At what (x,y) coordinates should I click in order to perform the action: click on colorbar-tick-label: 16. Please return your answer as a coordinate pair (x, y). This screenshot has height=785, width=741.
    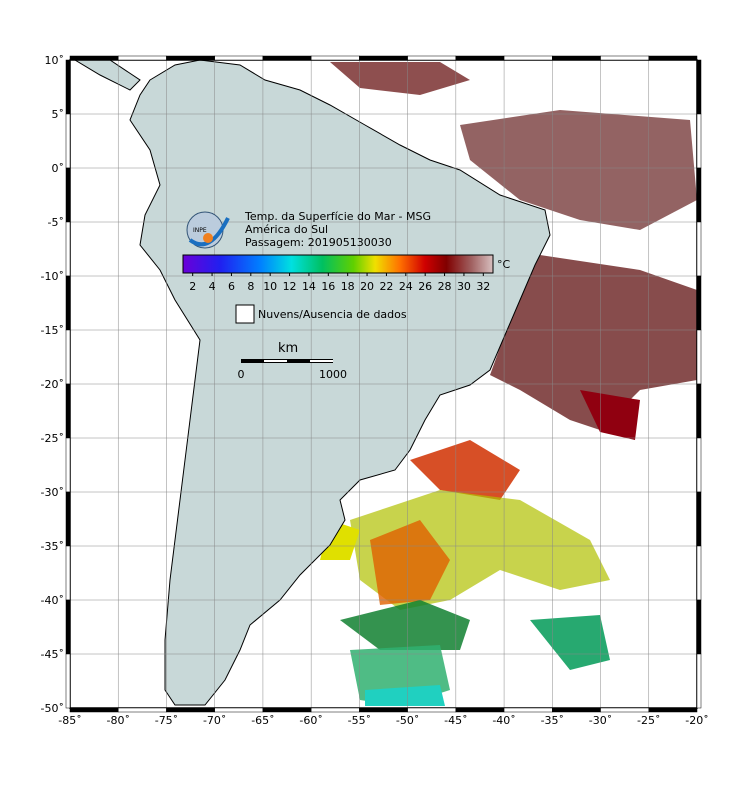
    Looking at the image, I should click on (328, 286).